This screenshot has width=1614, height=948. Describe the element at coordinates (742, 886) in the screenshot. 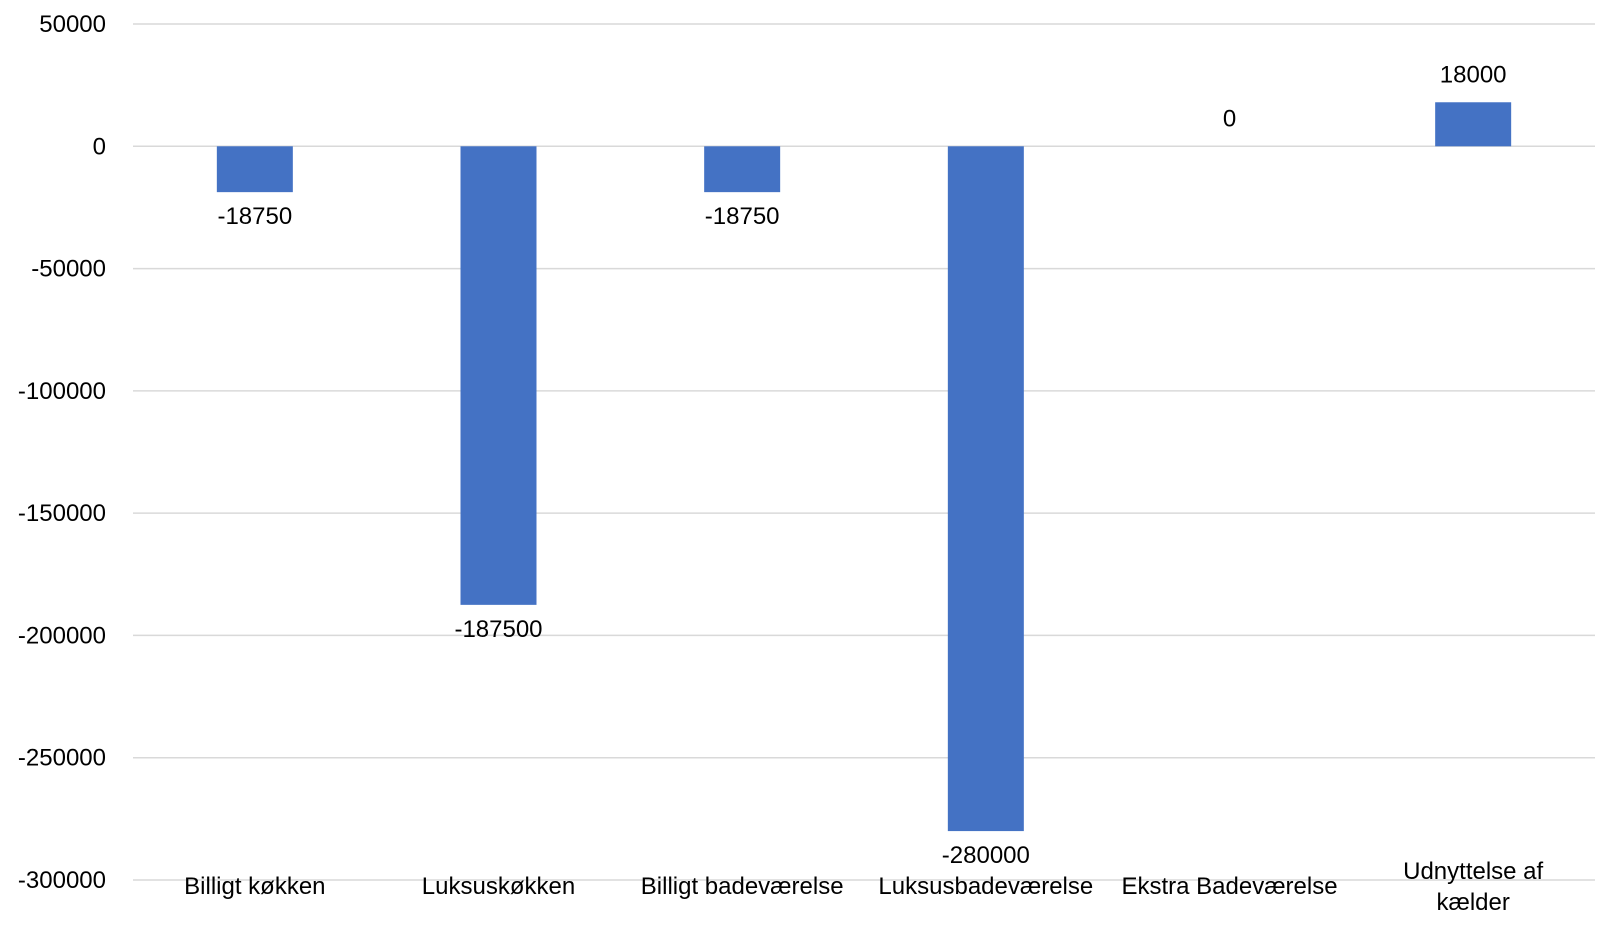

I see `category-label: Billigt badeværelse` at that location.